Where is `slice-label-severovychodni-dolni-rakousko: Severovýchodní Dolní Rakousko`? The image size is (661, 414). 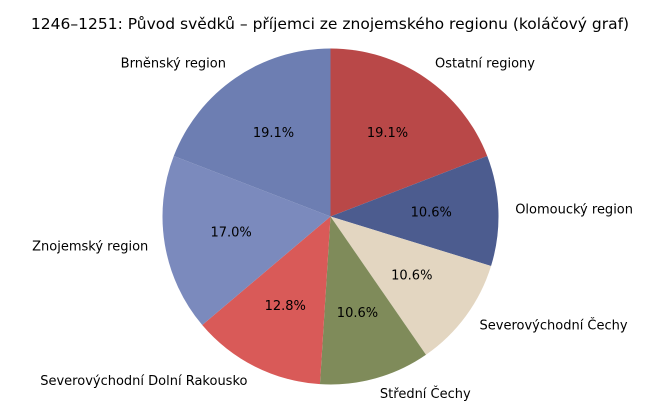 slice-label-severovychodni-dolni-rakousko: Severovýchodní Dolní Rakousko is located at coordinates (143, 381).